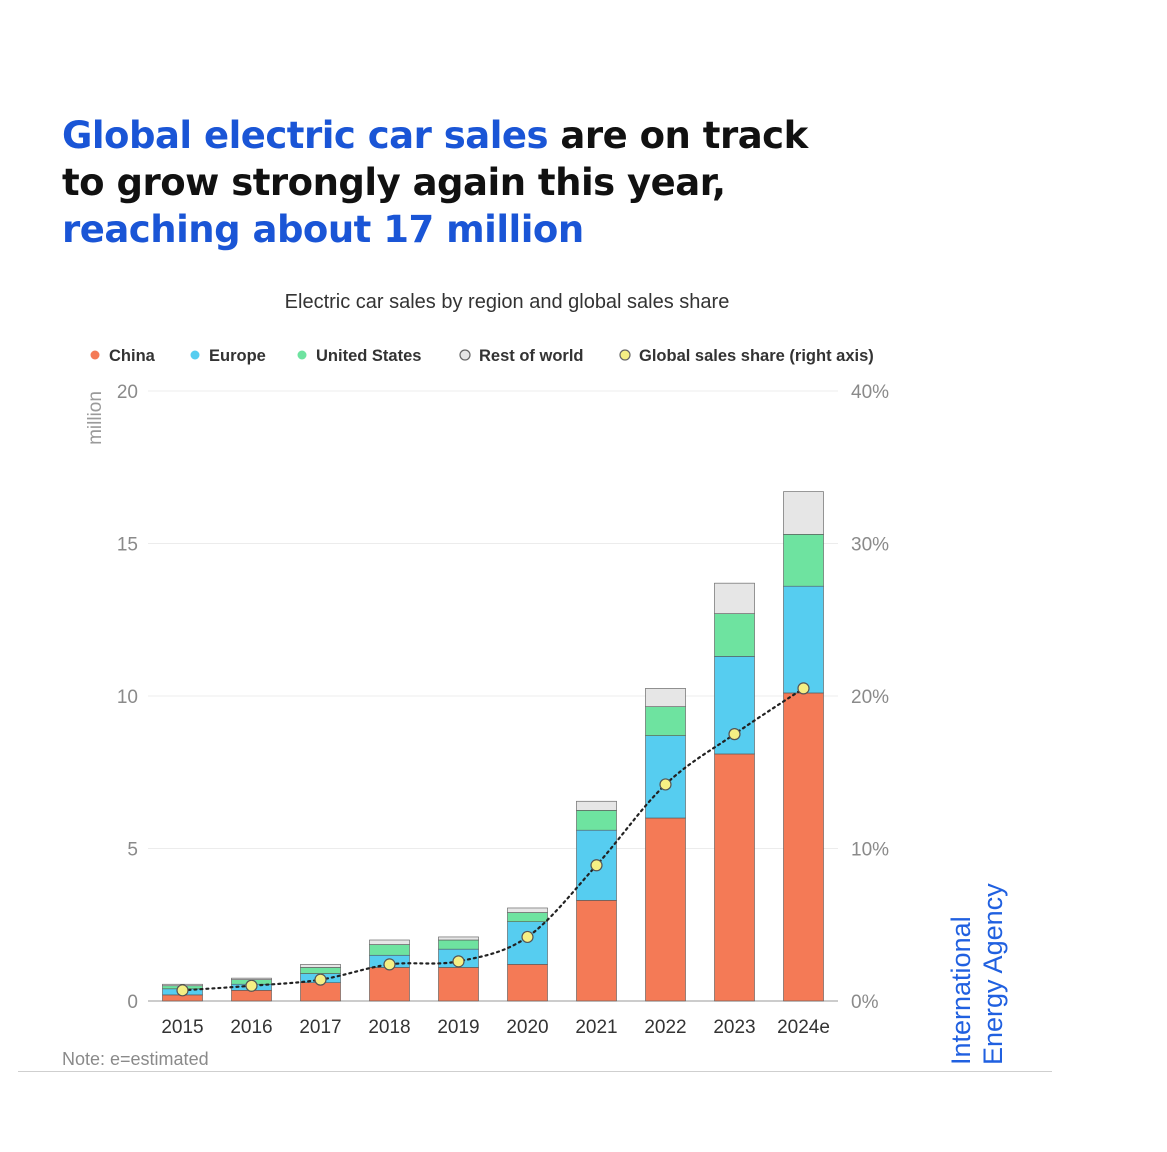 The width and height of the screenshot is (1167, 1152). Describe the element at coordinates (389, 1027) in the screenshot. I see `x-tick-label: 2018` at that location.